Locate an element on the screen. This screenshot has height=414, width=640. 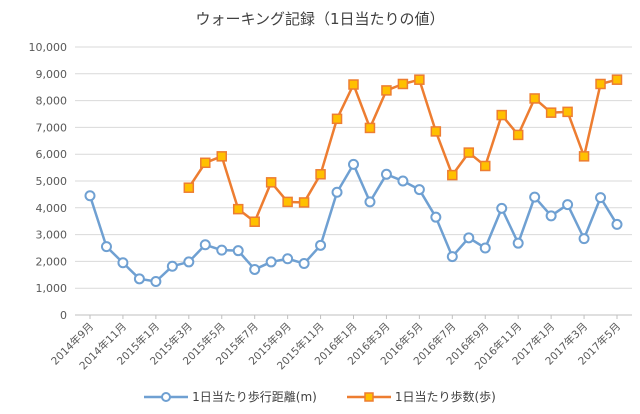
y-tick-label: 1,000 is located at coordinates (52, 288).